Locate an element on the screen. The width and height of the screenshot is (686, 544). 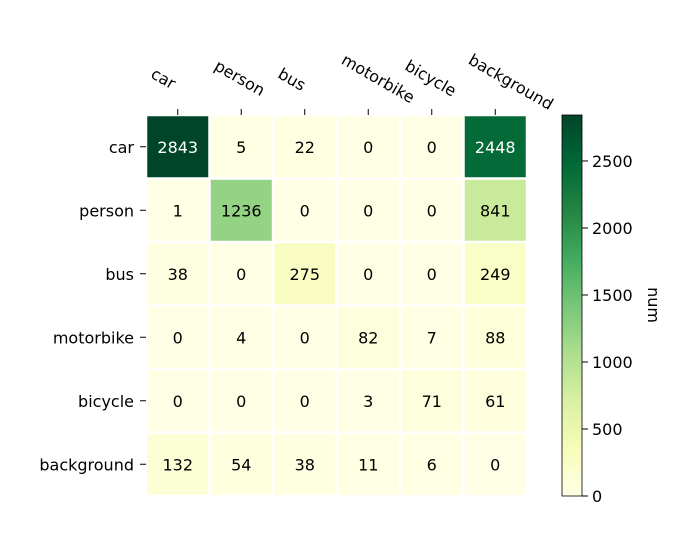
cell-value-label: 2843 is located at coordinates (177, 147).